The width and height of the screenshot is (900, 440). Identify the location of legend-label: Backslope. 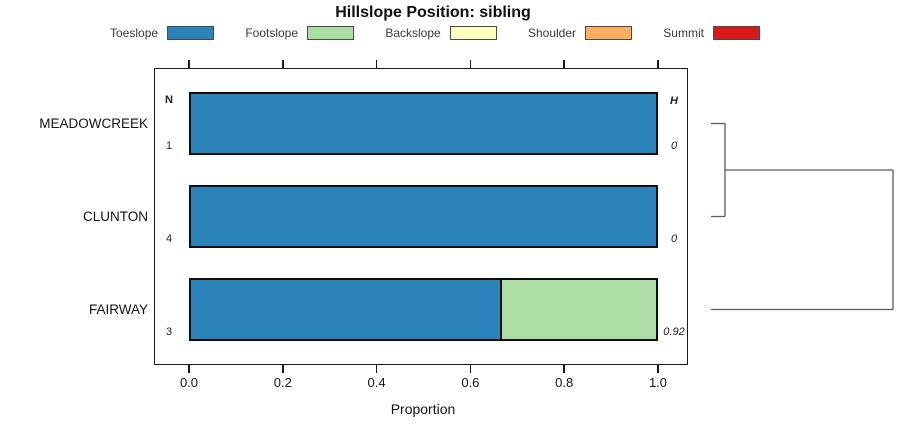
(413, 33).